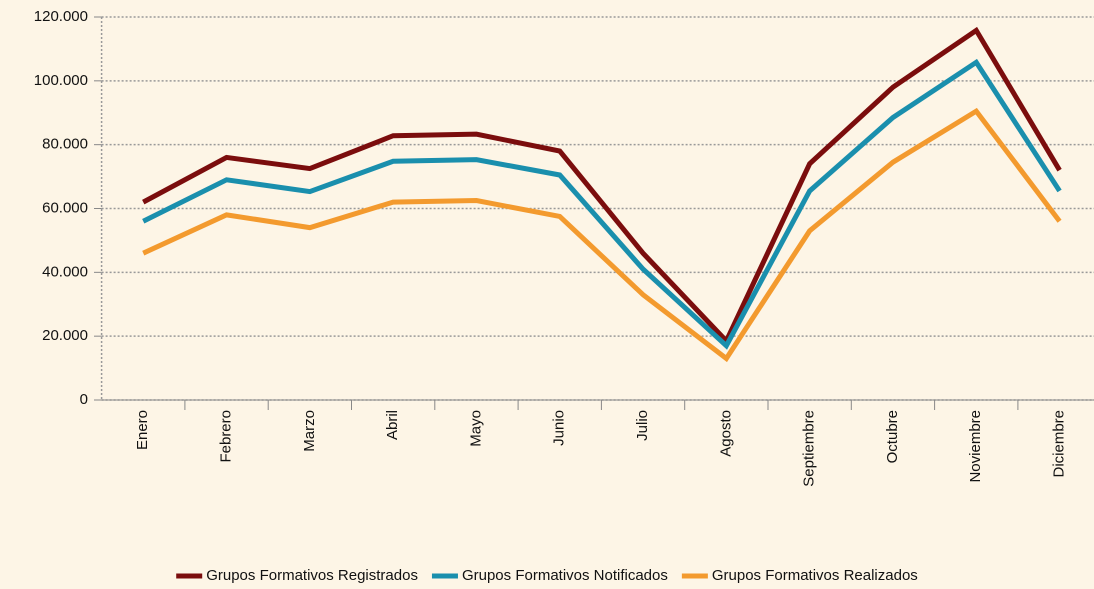 This screenshot has width=1094, height=589. What do you see at coordinates (65, 271) in the screenshot?
I see `y-tick-label: 40.000` at bounding box center [65, 271].